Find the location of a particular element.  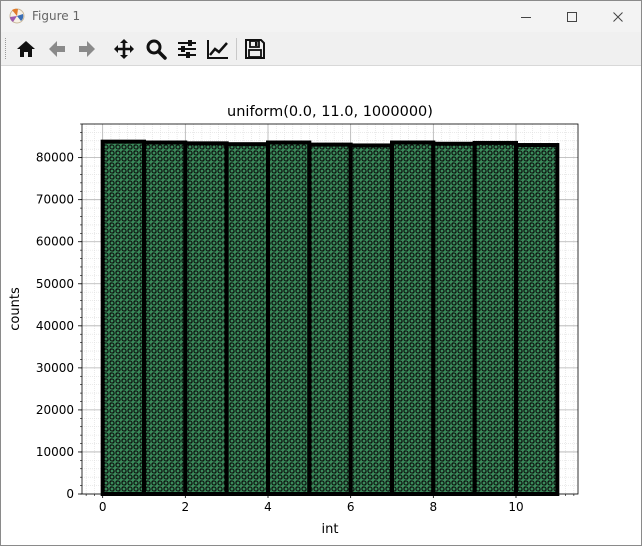

edit-axes-line-icon is located at coordinates (217, 49).